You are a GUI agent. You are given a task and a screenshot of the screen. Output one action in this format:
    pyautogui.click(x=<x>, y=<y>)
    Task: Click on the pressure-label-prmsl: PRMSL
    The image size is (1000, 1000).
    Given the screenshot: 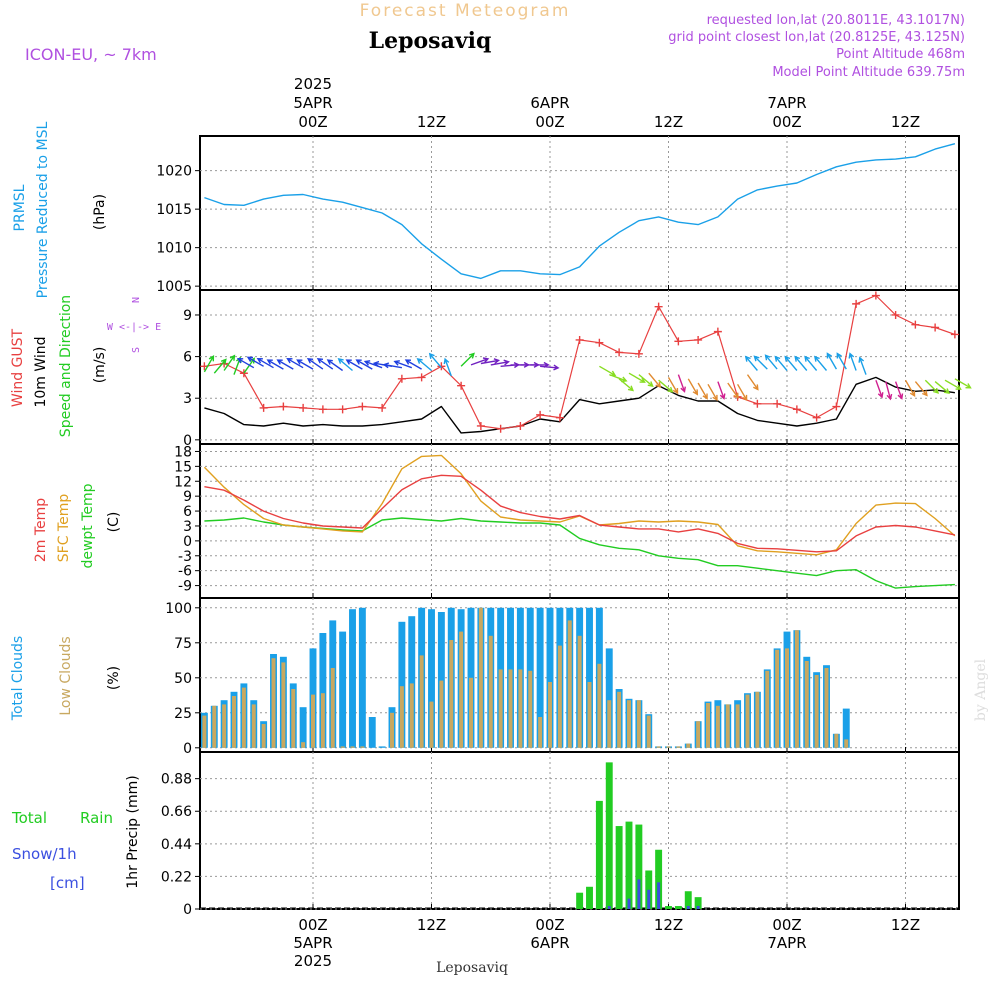 What is the action you would take?
    pyautogui.click(x=20, y=207)
    